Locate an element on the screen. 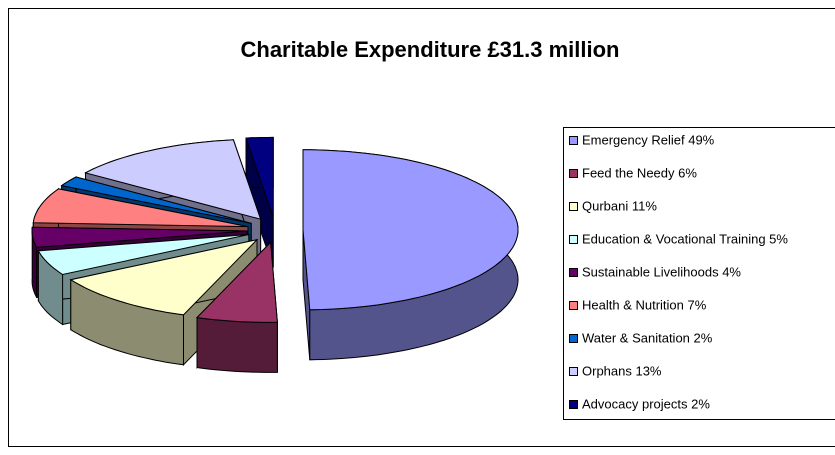  legend-label: Emergency Relief 49% is located at coordinates (648, 139).